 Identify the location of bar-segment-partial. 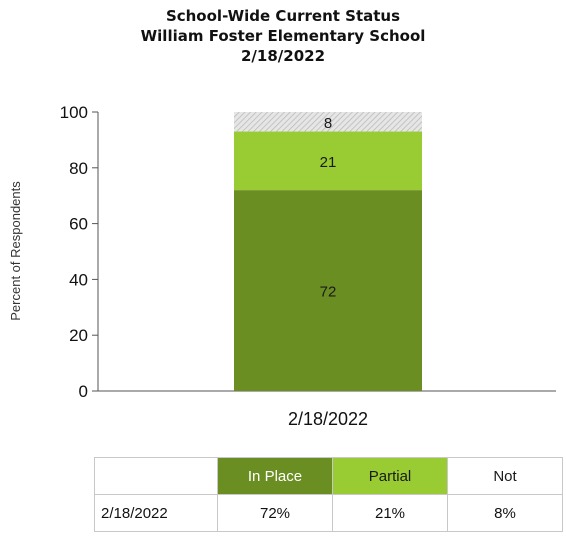
(328, 161).